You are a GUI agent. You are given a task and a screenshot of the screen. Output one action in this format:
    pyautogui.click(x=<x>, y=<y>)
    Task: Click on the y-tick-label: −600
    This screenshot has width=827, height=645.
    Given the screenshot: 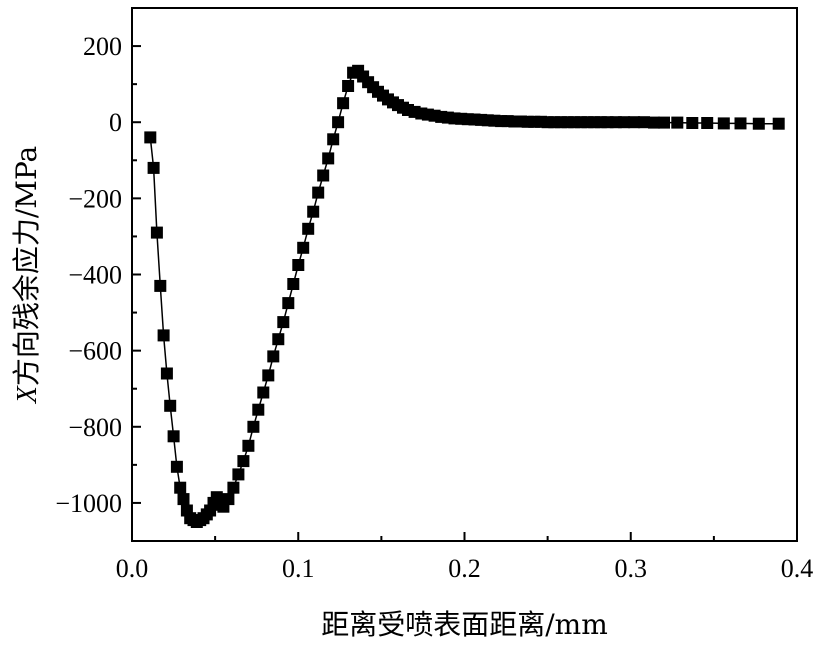 What is the action you would take?
    pyautogui.click(x=95, y=351)
    